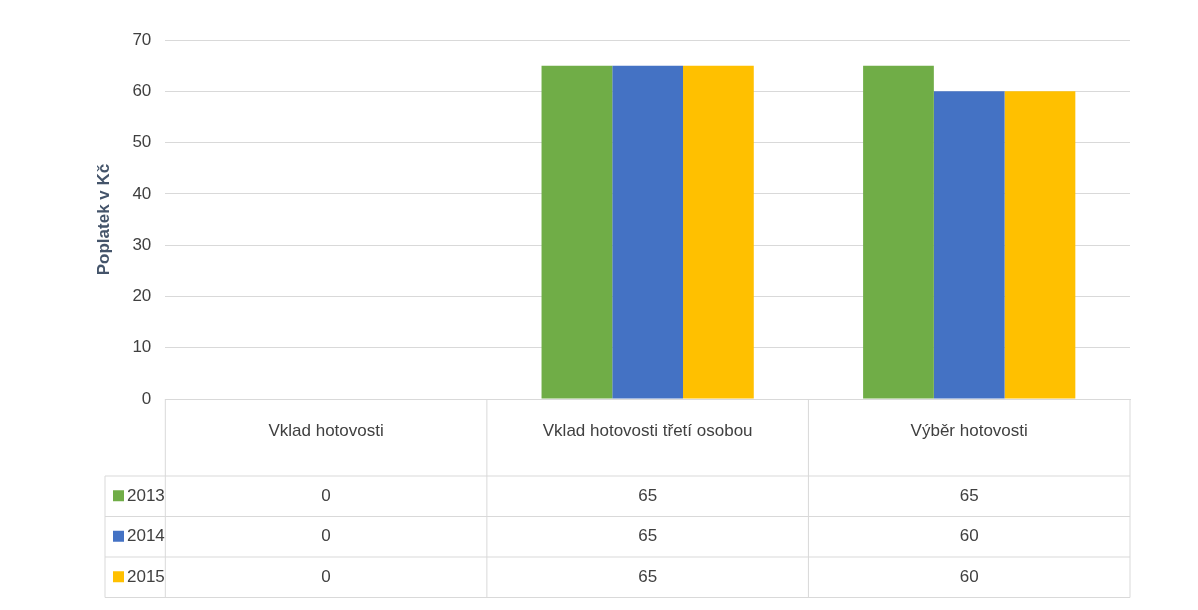 The image size is (1198, 610). Describe the element at coordinates (146, 495) in the screenshot. I see `legend-label: 2013` at that location.